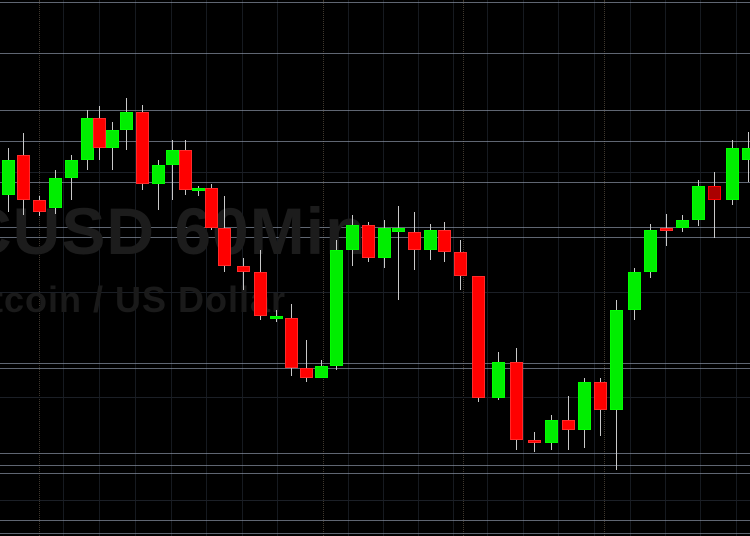  I want to click on session-divider-line, so click(40, 268).